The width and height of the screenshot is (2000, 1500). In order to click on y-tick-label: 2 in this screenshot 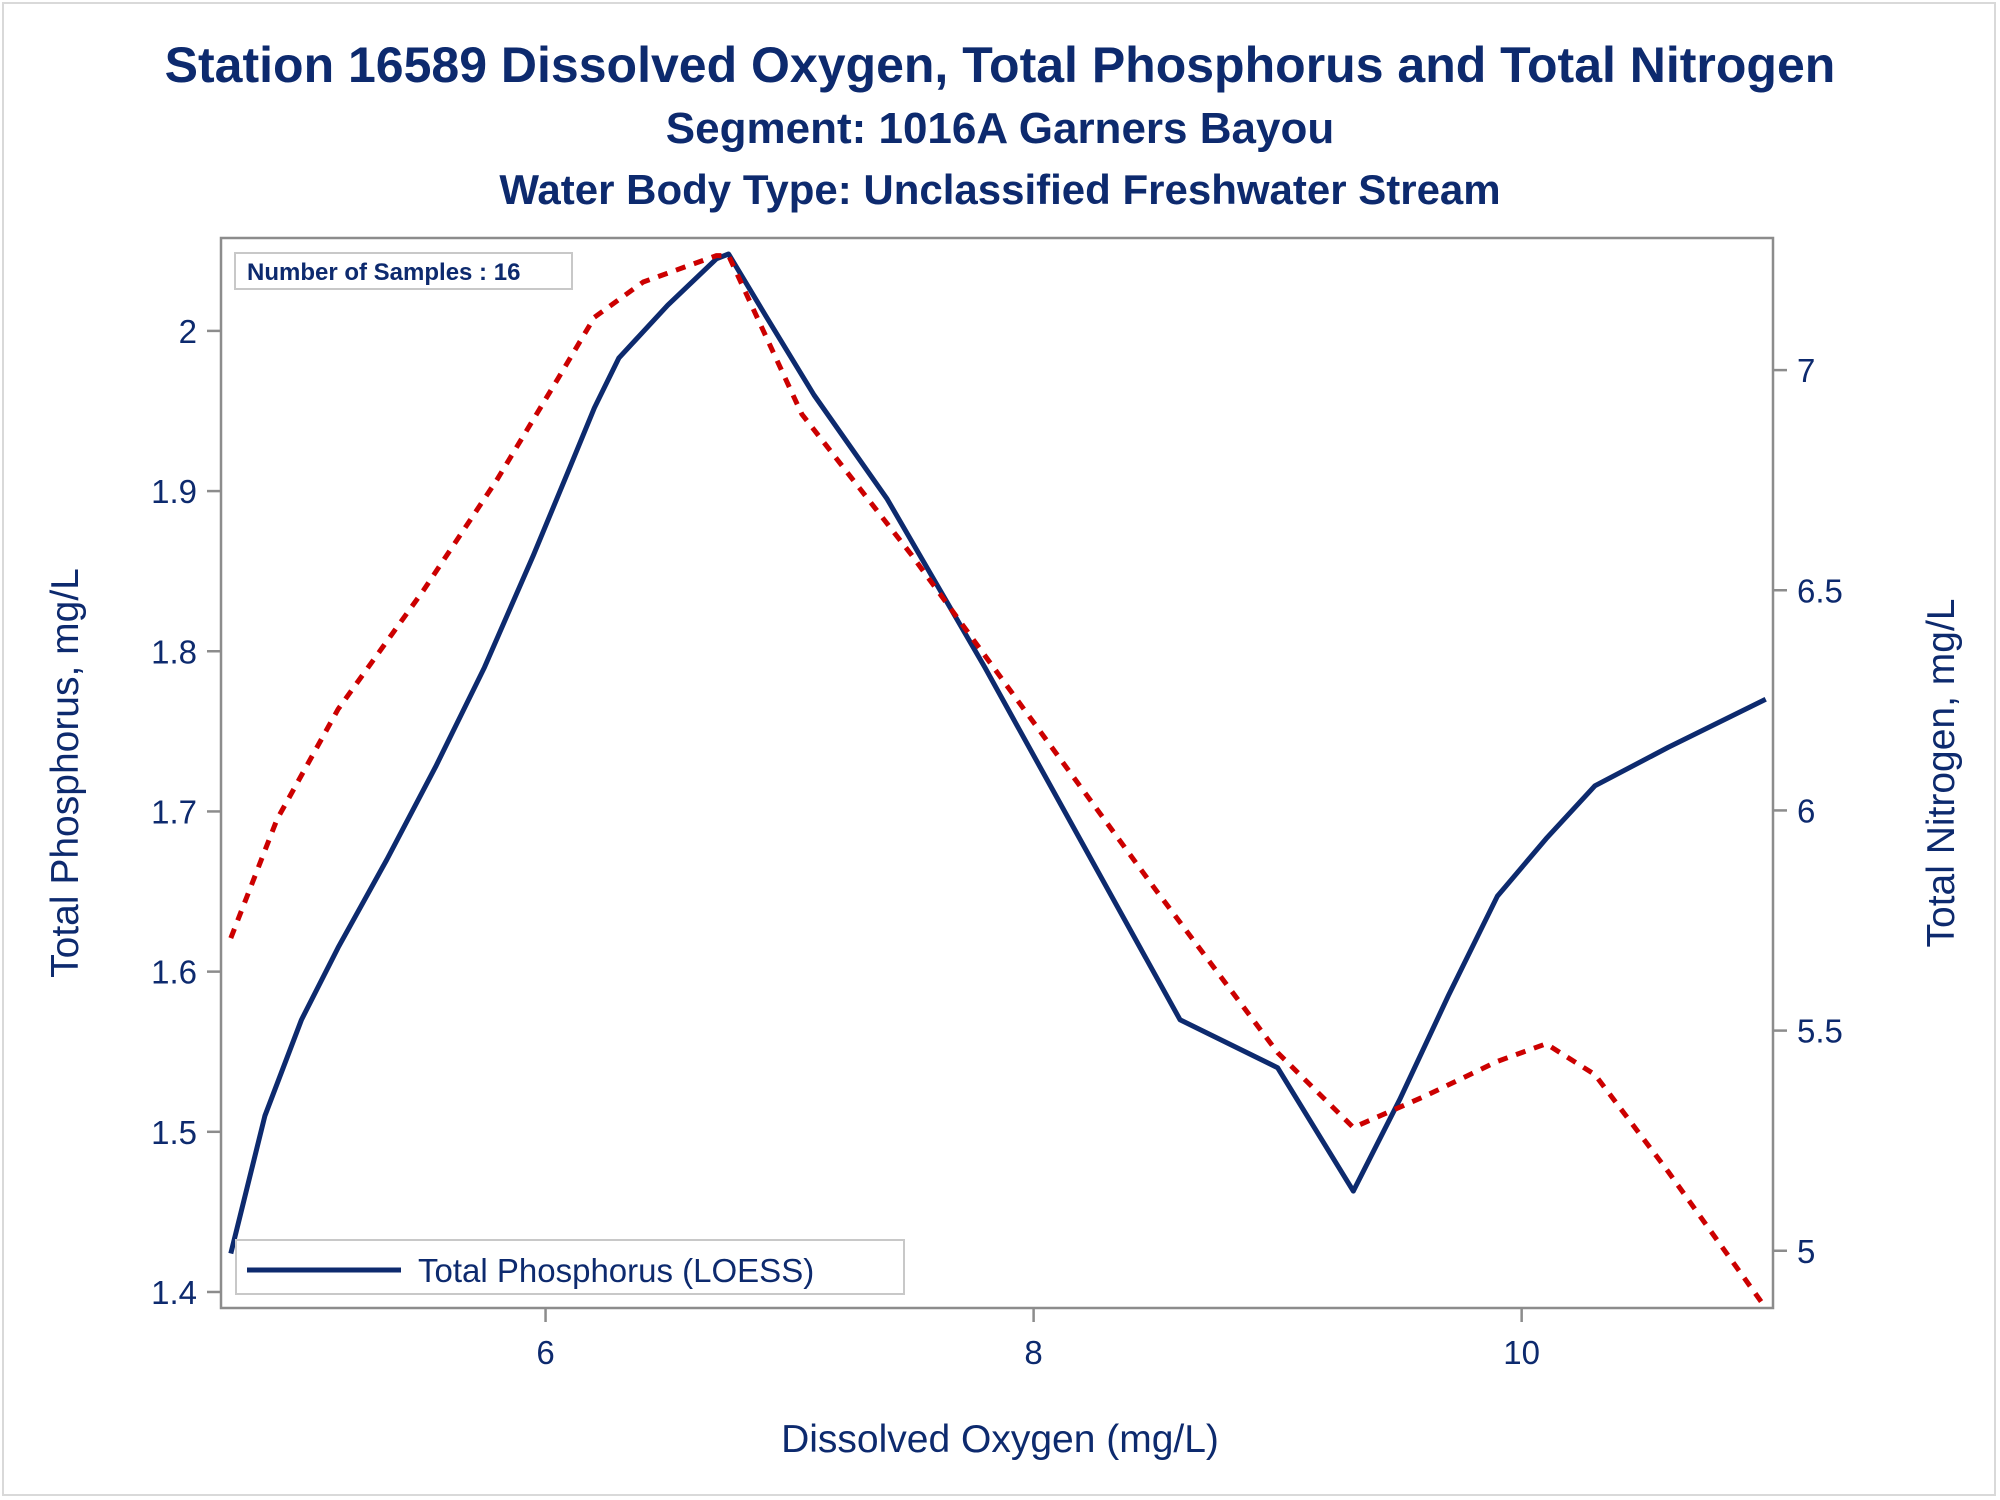, I will do `click(188, 331)`.